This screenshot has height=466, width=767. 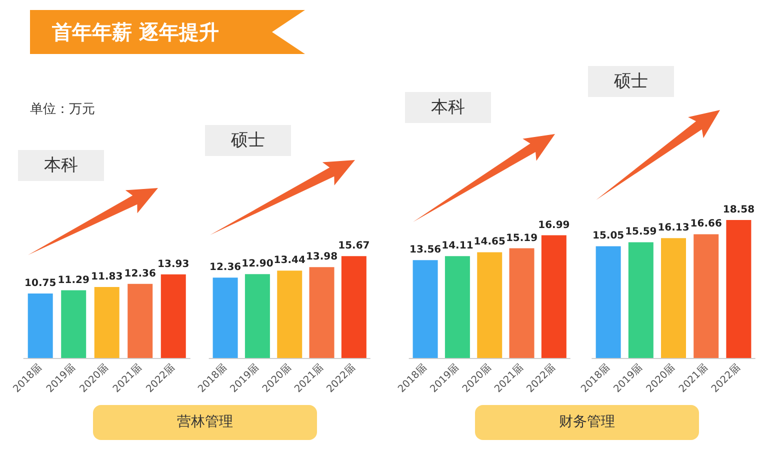 I want to click on data-label: 18.58, so click(x=738, y=210).